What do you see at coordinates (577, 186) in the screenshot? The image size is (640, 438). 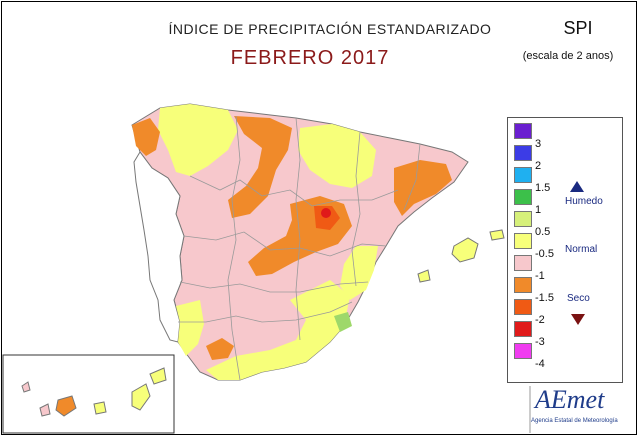 I see `wet-triangle-icon` at bounding box center [577, 186].